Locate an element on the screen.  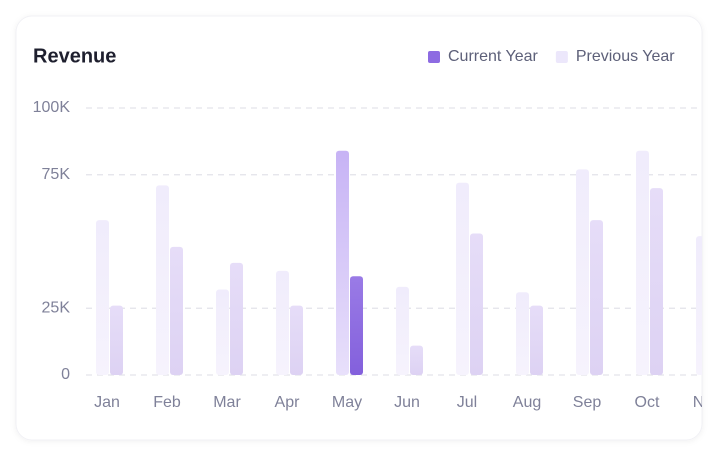
x-tick-label: Apr is located at coordinates (288, 402).